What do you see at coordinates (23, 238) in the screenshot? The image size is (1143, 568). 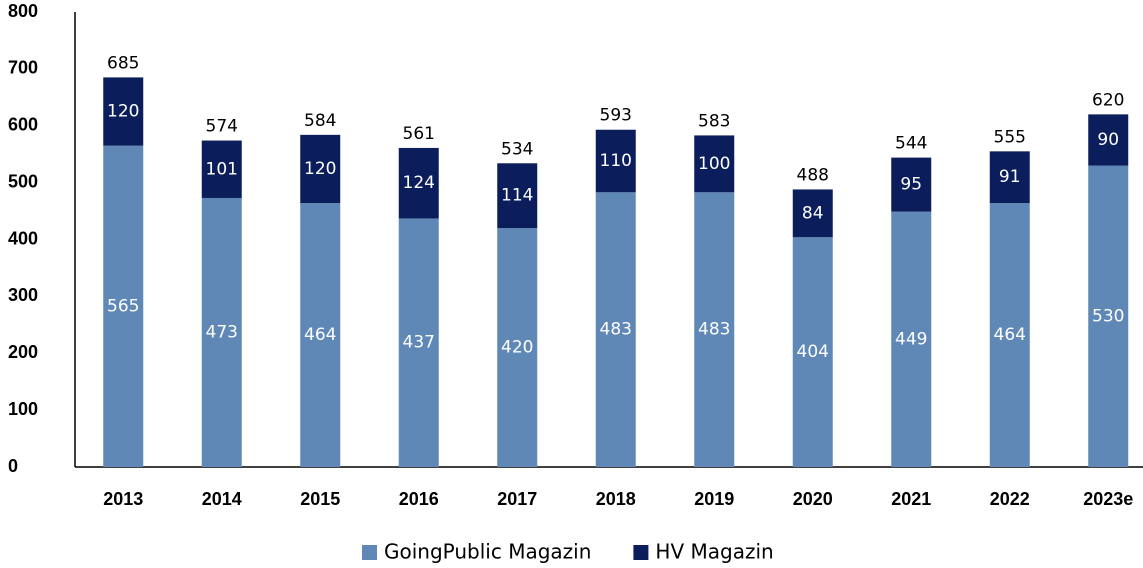 I see `y-tick-label: 400` at bounding box center [23, 238].